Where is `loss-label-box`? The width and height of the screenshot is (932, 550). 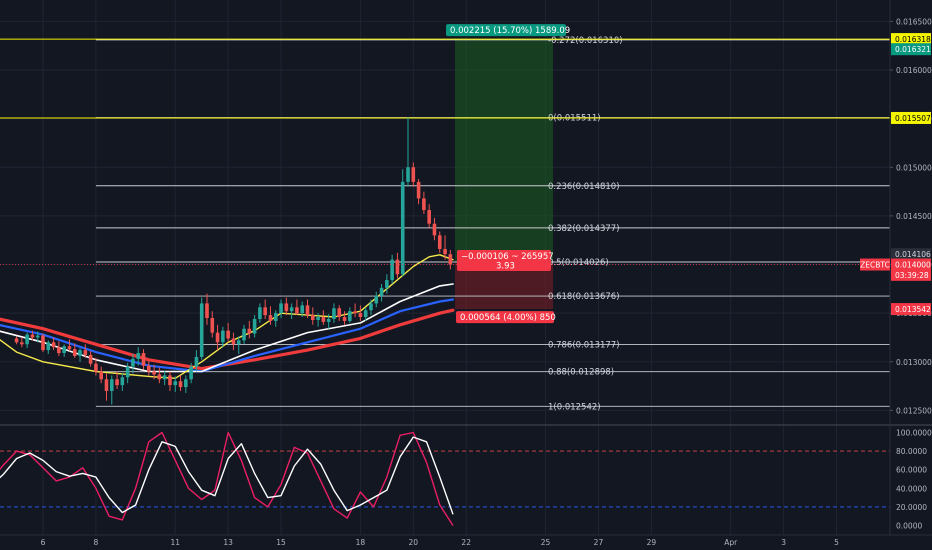 loss-label-box is located at coordinates (505, 317).